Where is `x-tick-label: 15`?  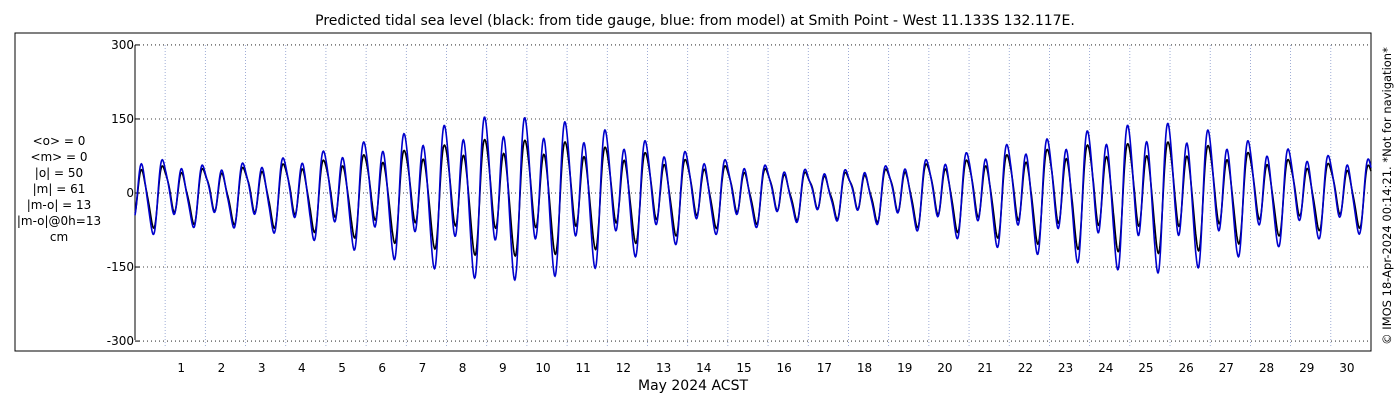
x-tick-label: 15 is located at coordinates (743, 368).